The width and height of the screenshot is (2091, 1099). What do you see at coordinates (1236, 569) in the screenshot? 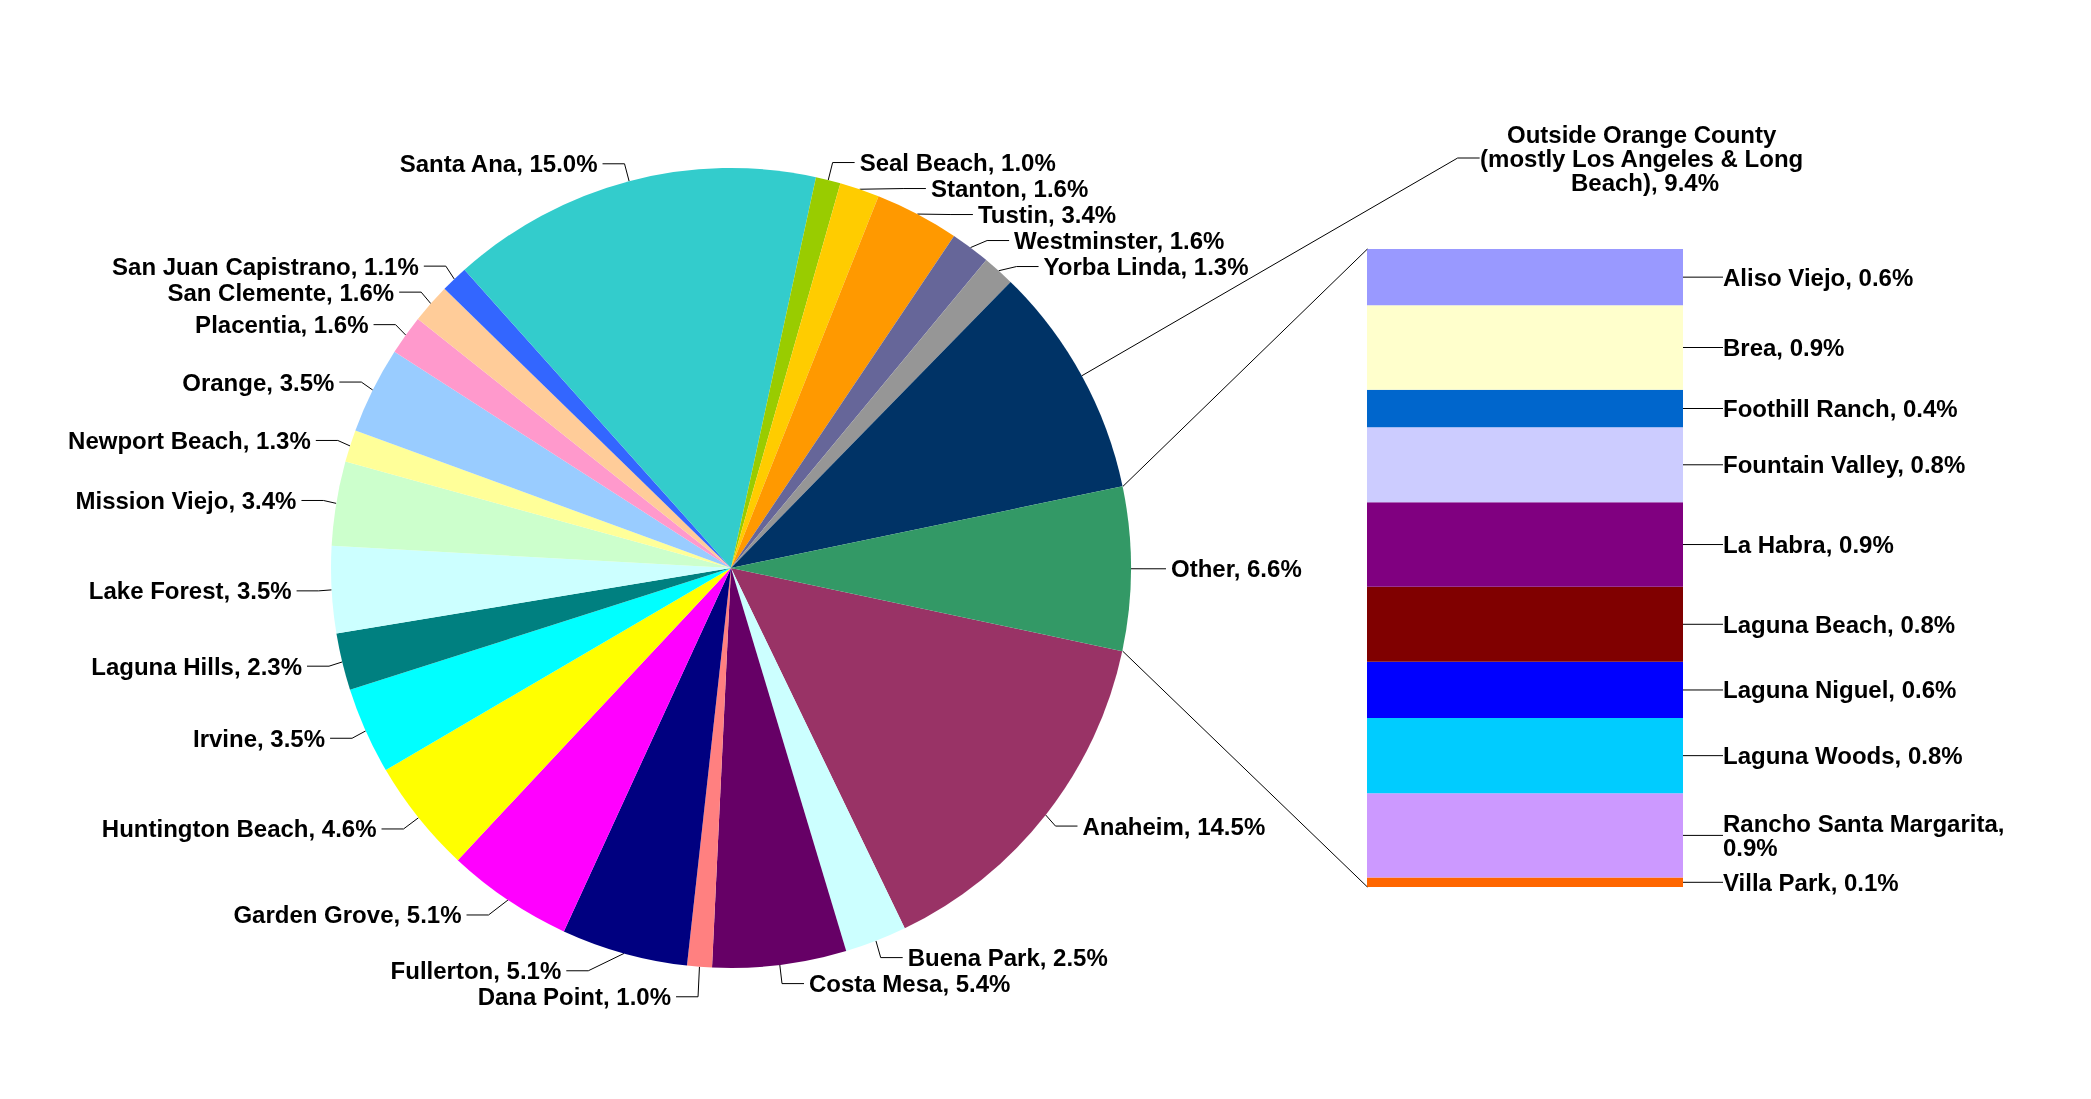
I see `slice-label: Other, 6.6%` at bounding box center [1236, 569].